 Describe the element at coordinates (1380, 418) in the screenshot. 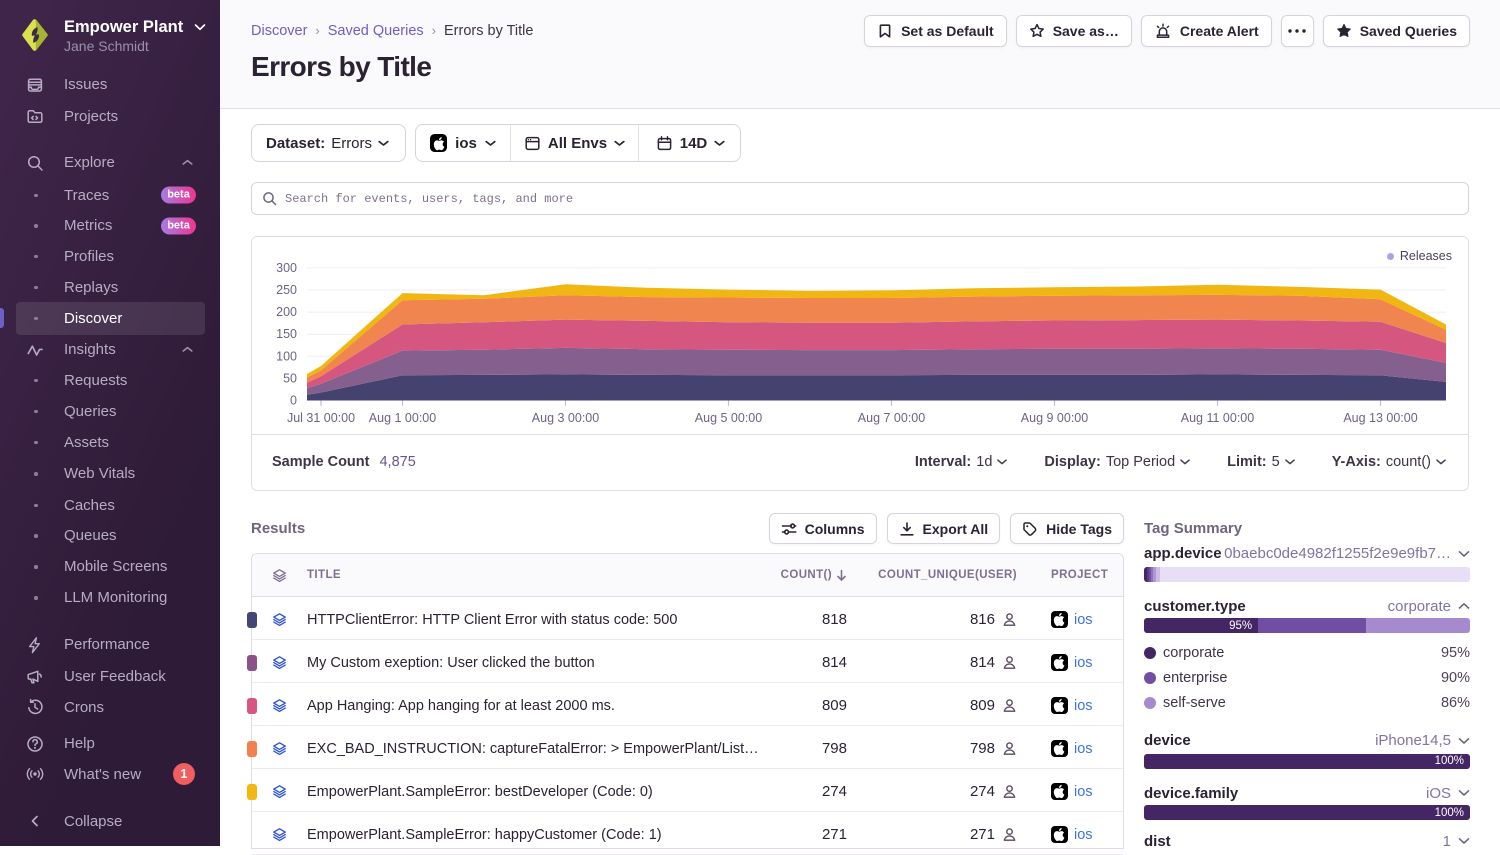

I see `svg-text: Aug 13 00:00` at that location.